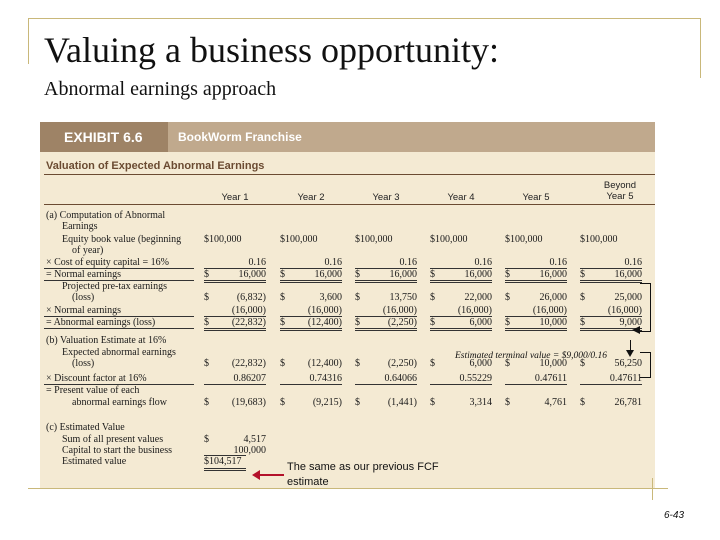 Image resolution: width=720 pixels, height=540 pixels. I want to click on label-present-value: = Present value of each, so click(93, 390).